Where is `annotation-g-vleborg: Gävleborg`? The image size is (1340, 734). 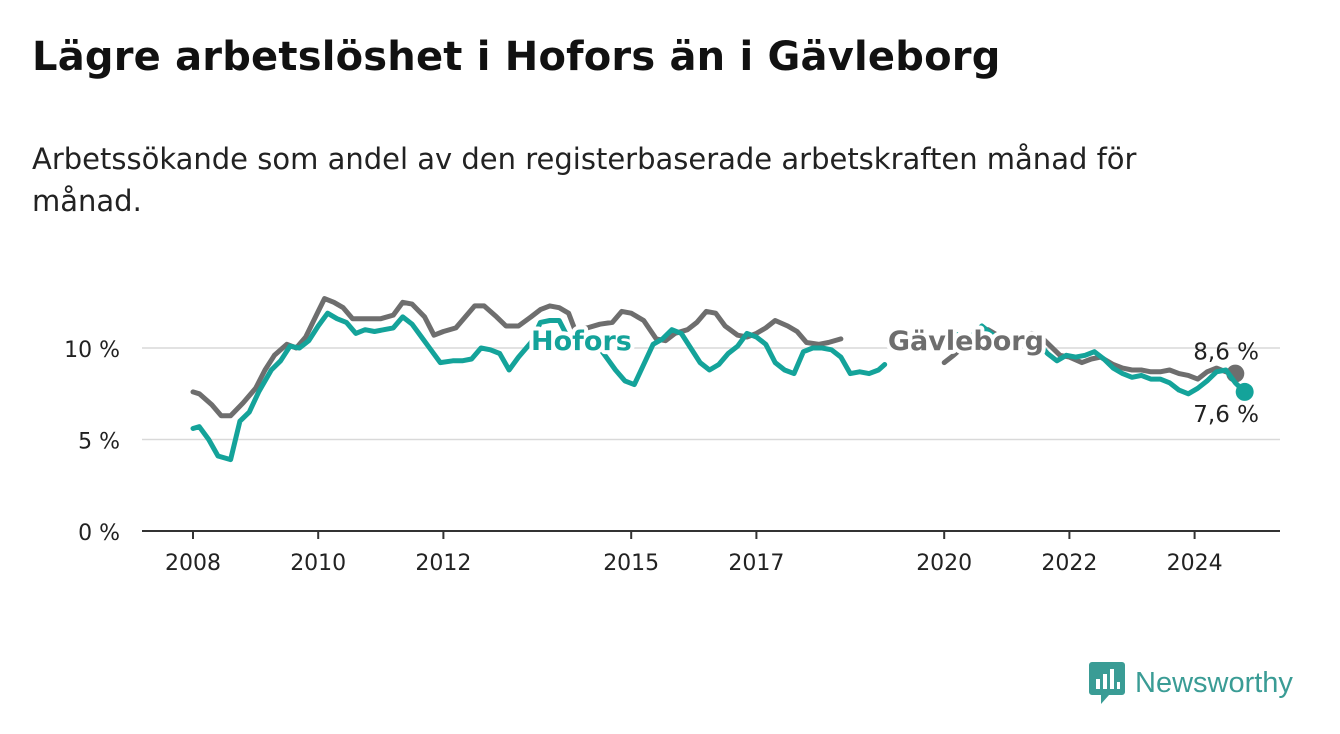
annotation-g-vleborg: Gävleborg is located at coordinates (966, 341).